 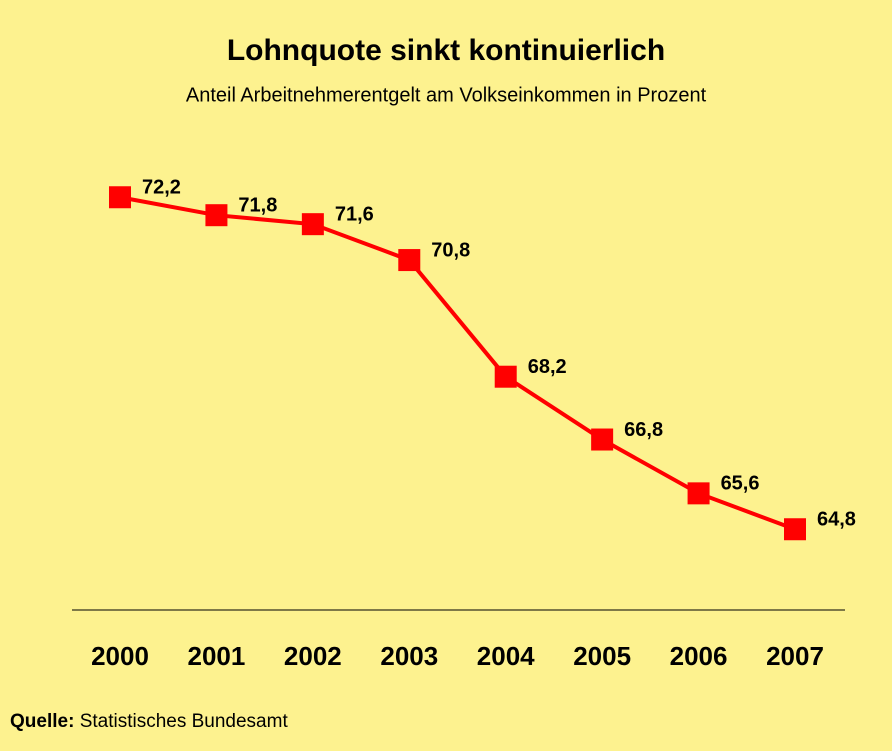 What do you see at coordinates (643, 430) in the screenshot?
I see `data-label: 66,8` at bounding box center [643, 430].